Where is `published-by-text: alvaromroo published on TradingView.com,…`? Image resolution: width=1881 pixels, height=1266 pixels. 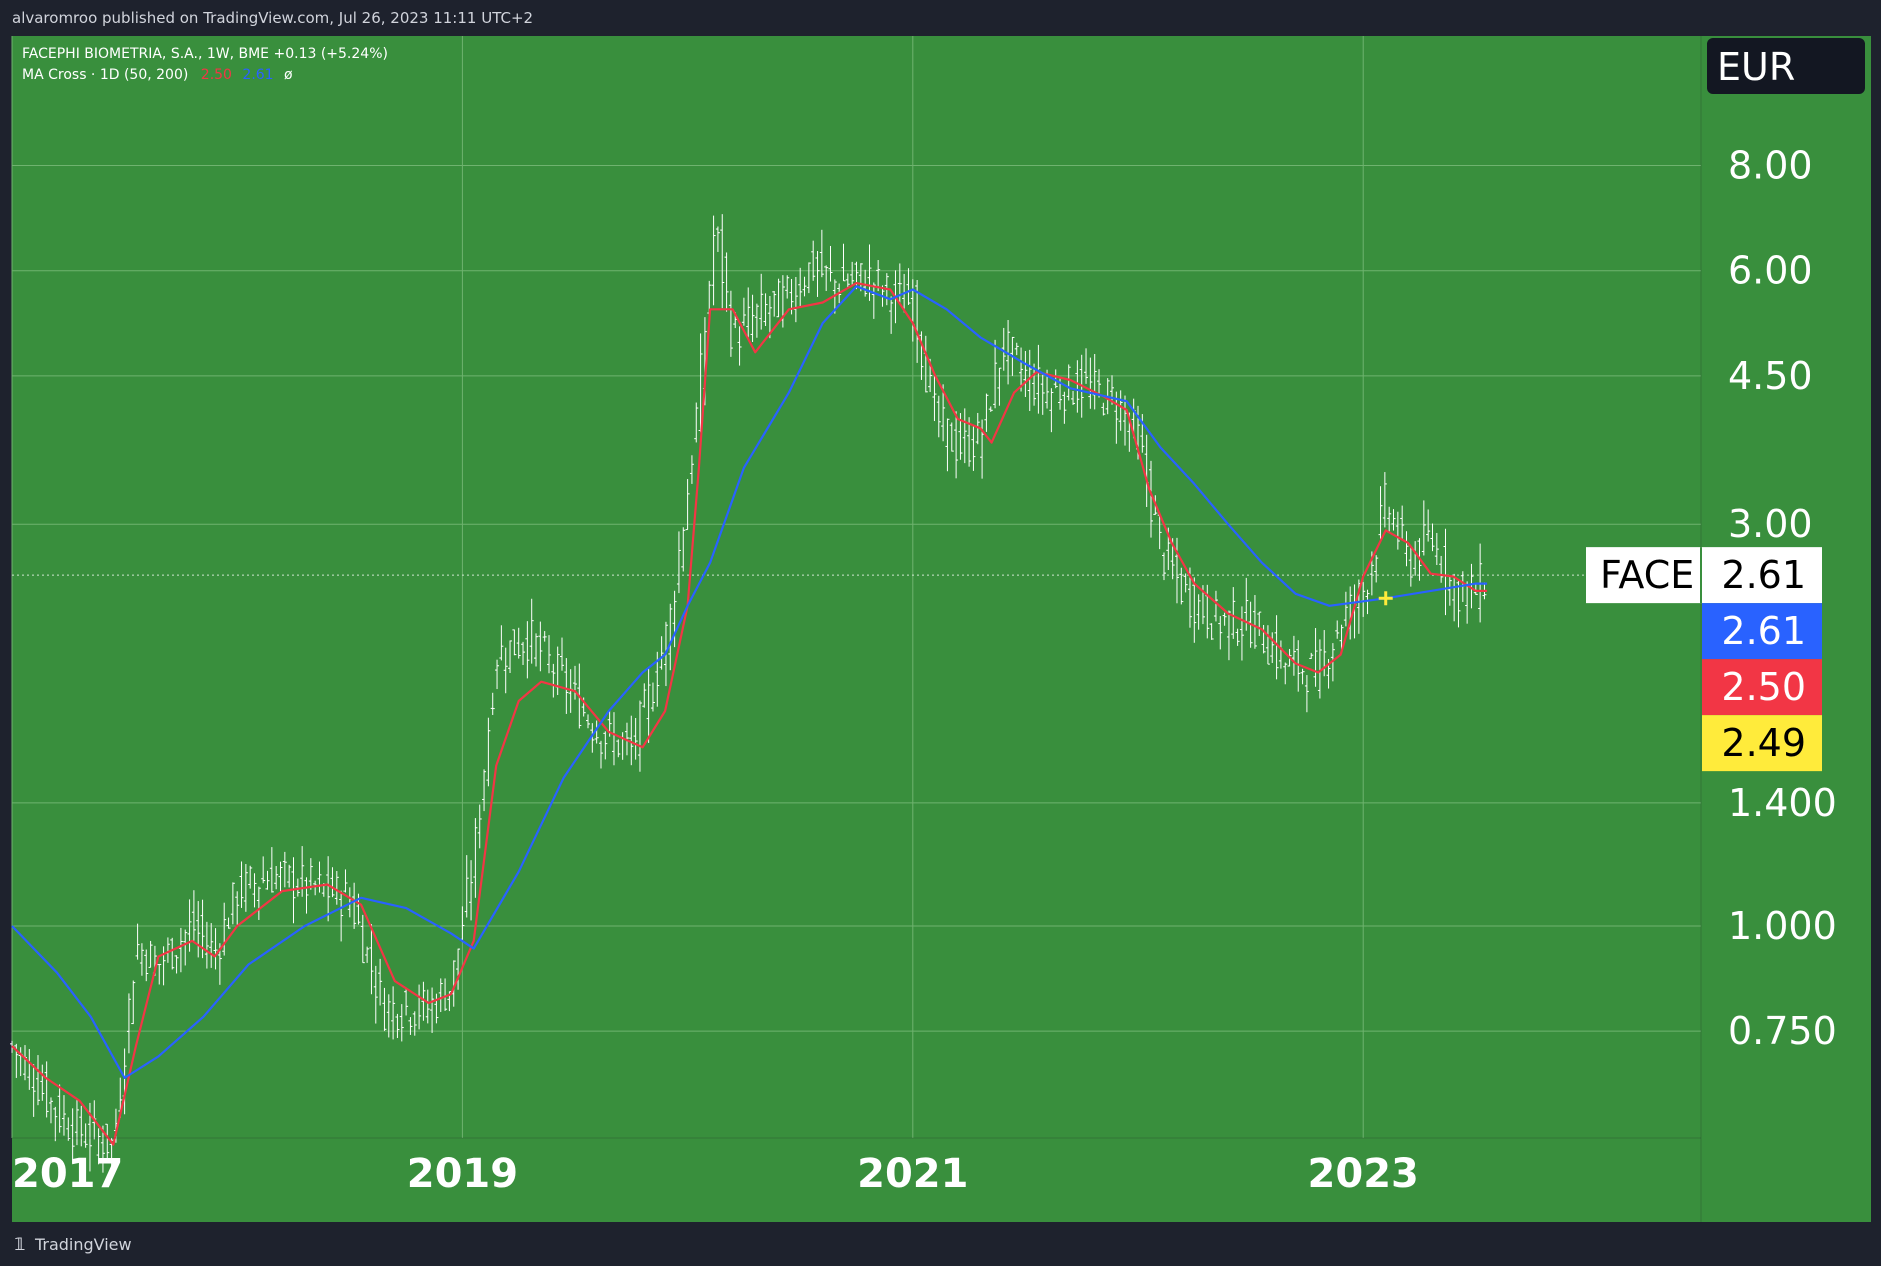
published-by-text: alvaromroo published on TradingView.com,… is located at coordinates (273, 18).